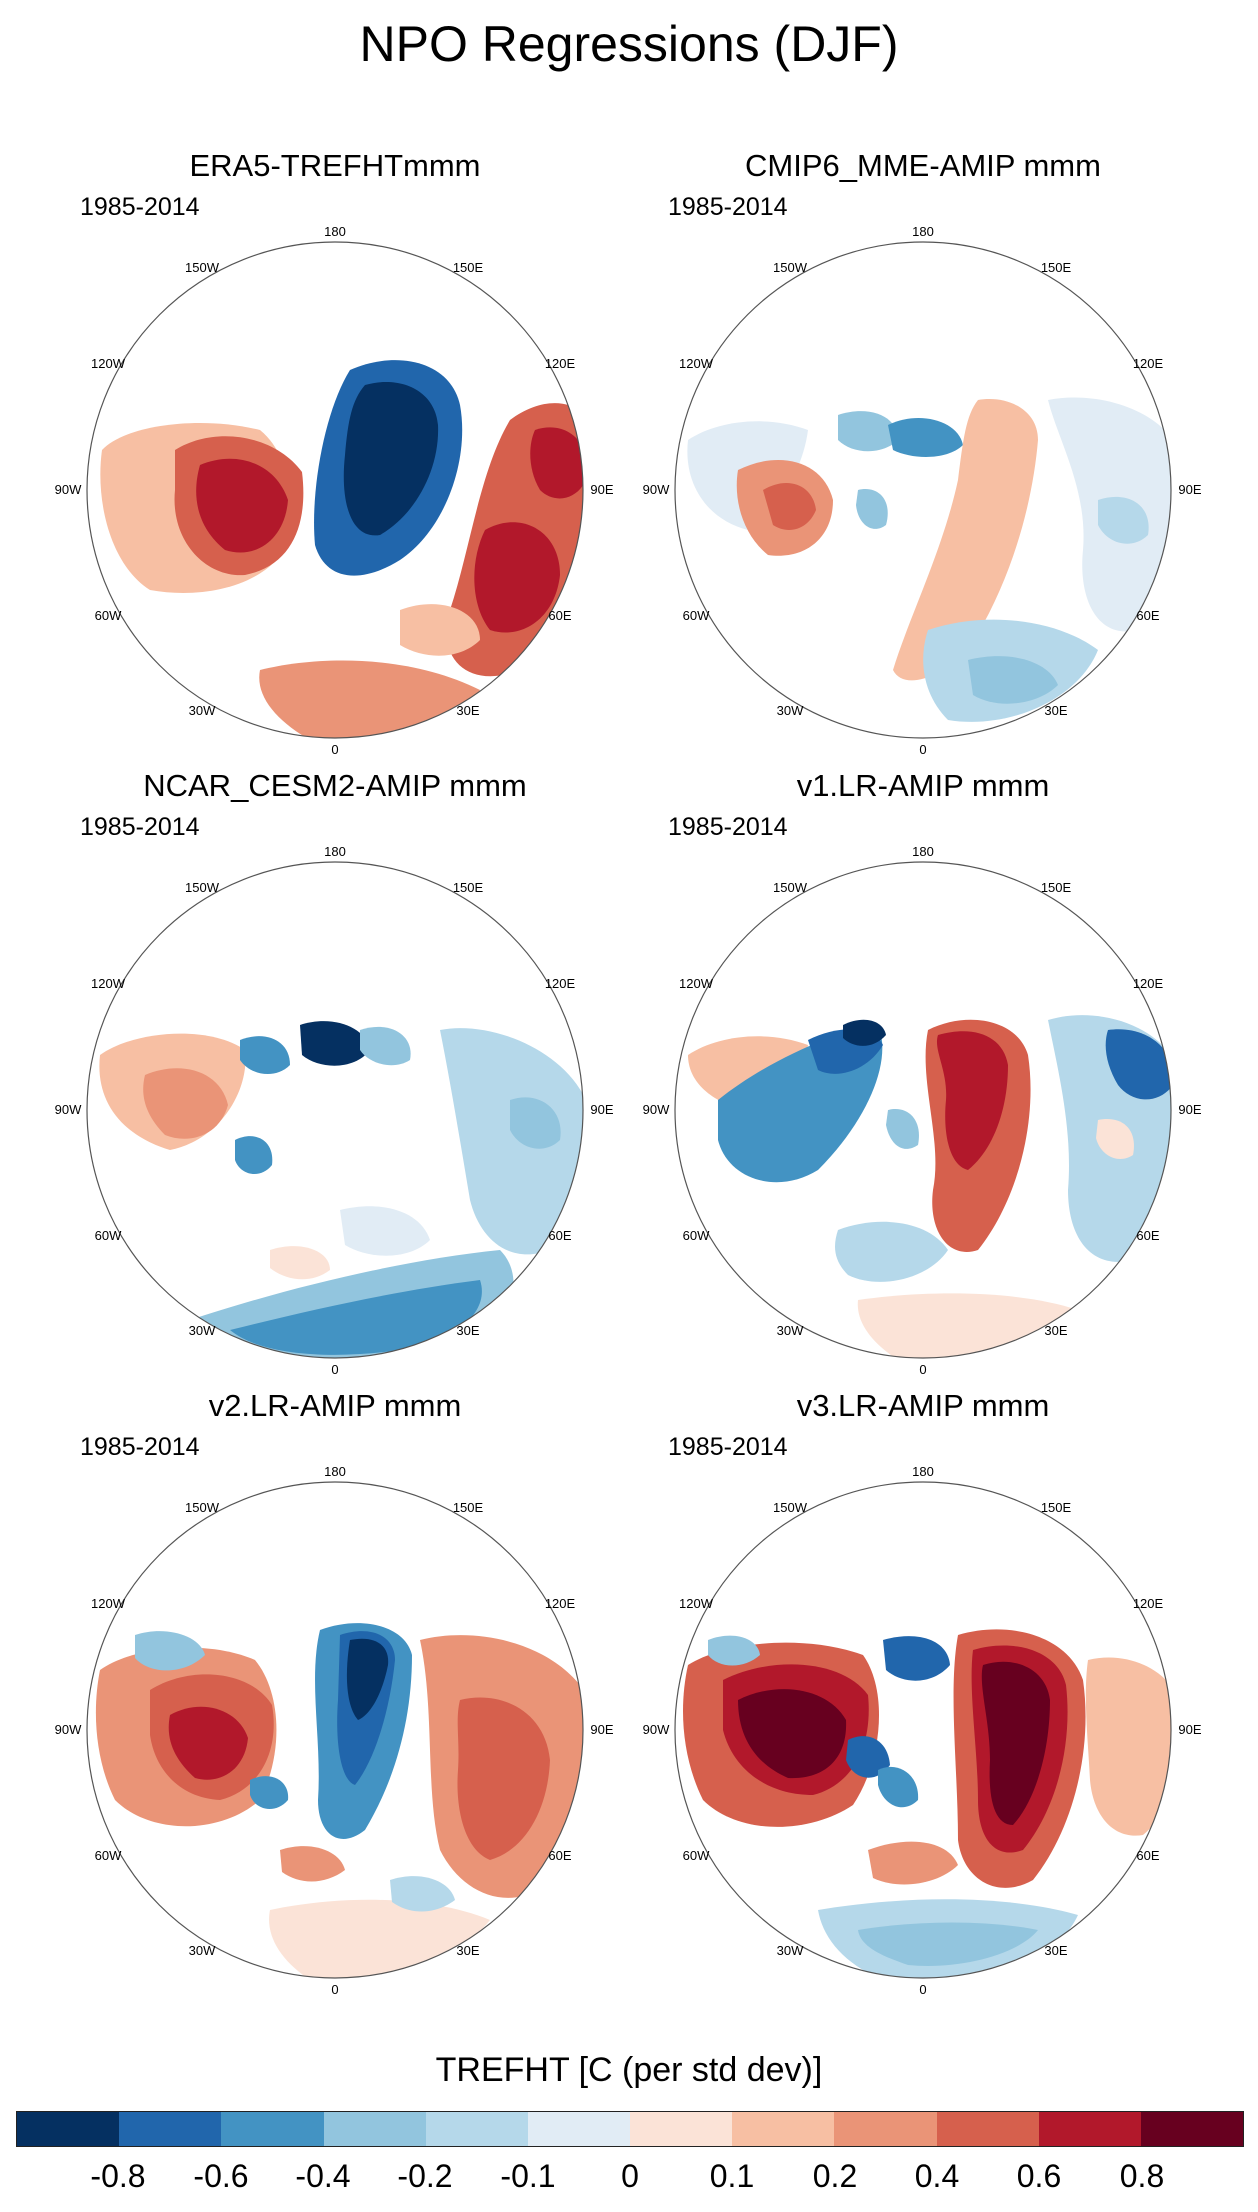  What do you see at coordinates (323, 2176) in the screenshot?
I see `colorbar-label: -0.4` at bounding box center [323, 2176].